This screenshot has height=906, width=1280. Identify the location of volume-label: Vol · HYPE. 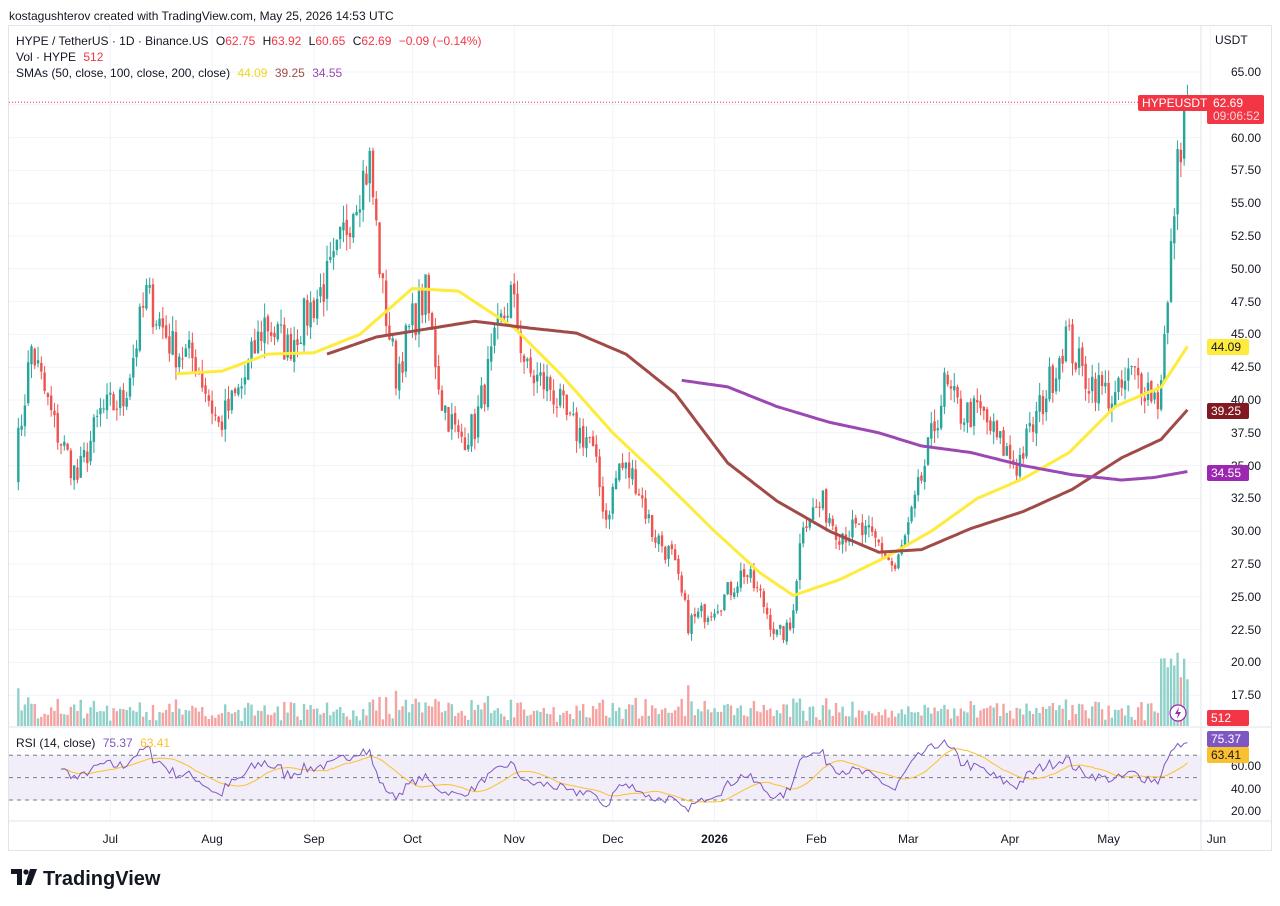
(46, 57).